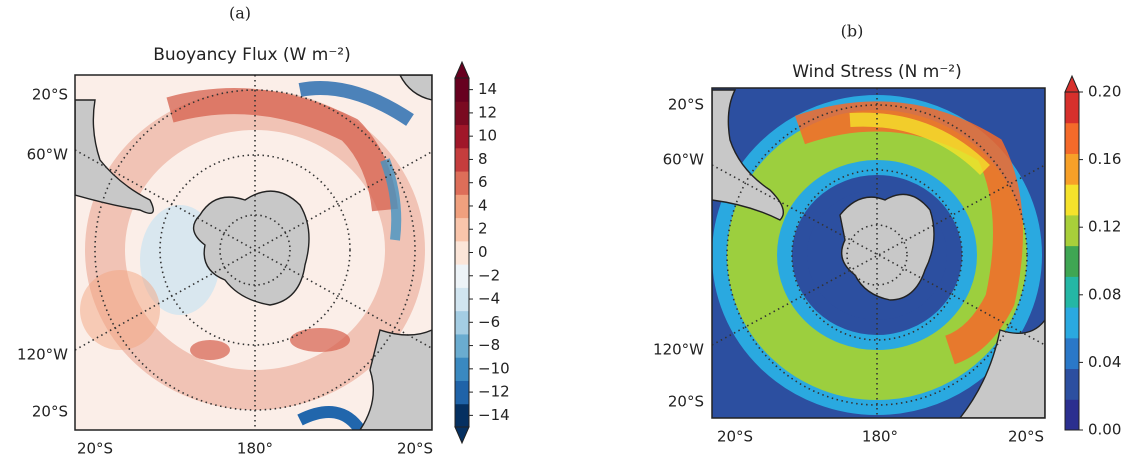 This screenshot has width=1142, height=466. I want to click on colorbar-tick-label: −6, so click(489, 322).